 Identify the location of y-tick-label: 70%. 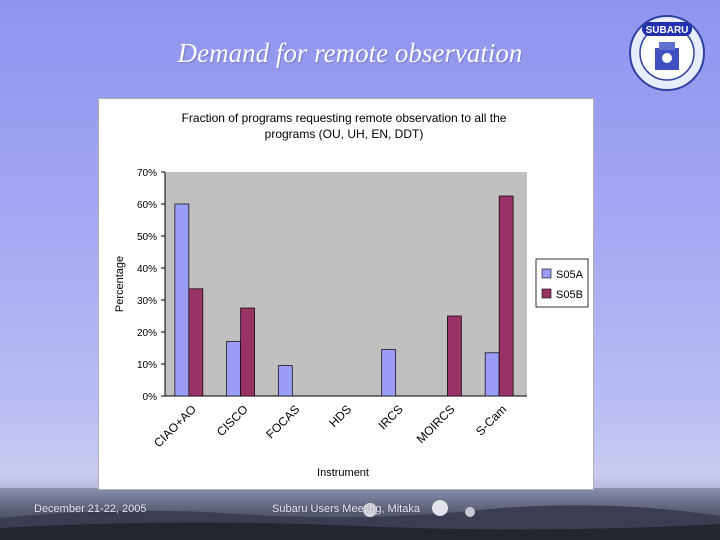
(147, 173).